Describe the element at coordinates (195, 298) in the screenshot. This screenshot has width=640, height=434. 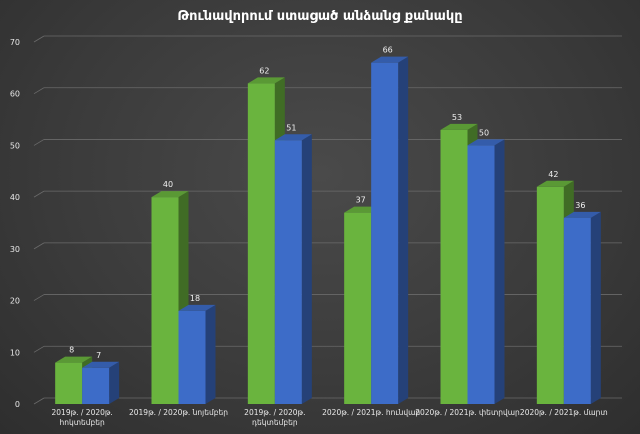
I see `data-label: 18` at that location.